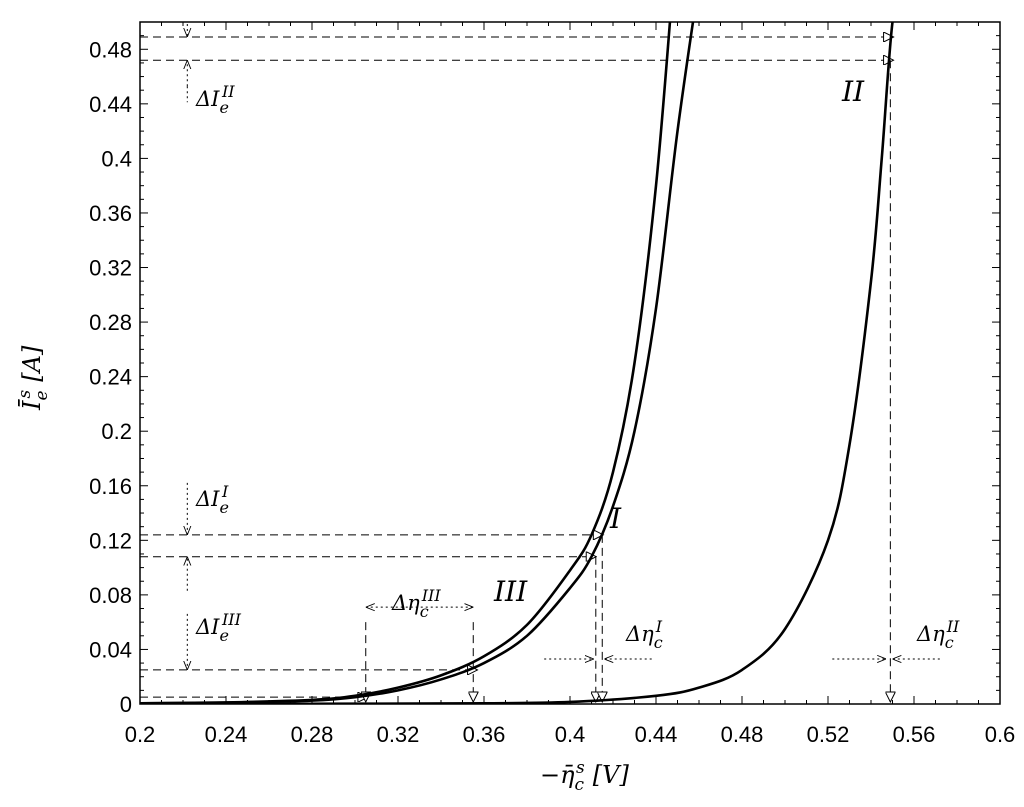 This screenshot has height=807, width=1024. I want to click on y-tick-label: 0.2, so click(116, 431).